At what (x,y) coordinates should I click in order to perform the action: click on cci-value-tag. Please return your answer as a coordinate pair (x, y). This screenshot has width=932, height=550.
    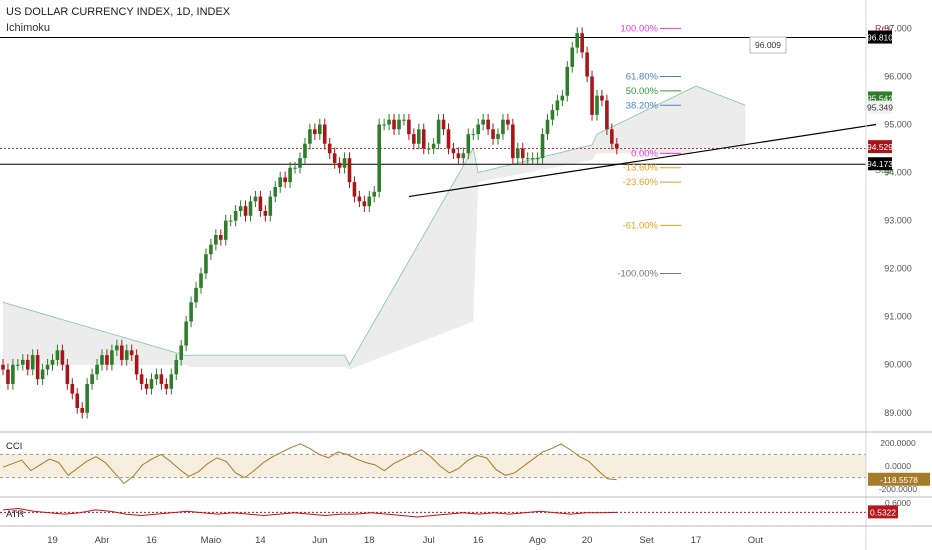
    Looking at the image, I should click on (899, 479).